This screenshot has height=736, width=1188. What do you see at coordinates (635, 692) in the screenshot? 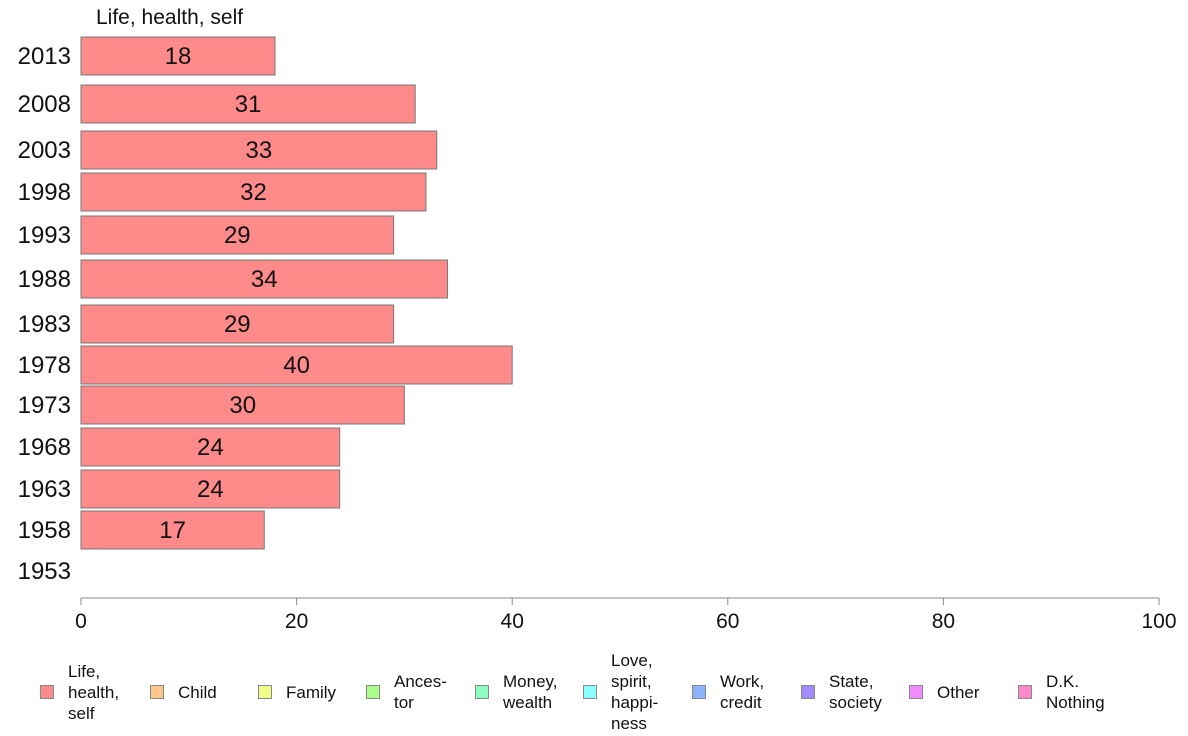
I see `legend-label: Love, spirit, happi- ness` at bounding box center [635, 692].